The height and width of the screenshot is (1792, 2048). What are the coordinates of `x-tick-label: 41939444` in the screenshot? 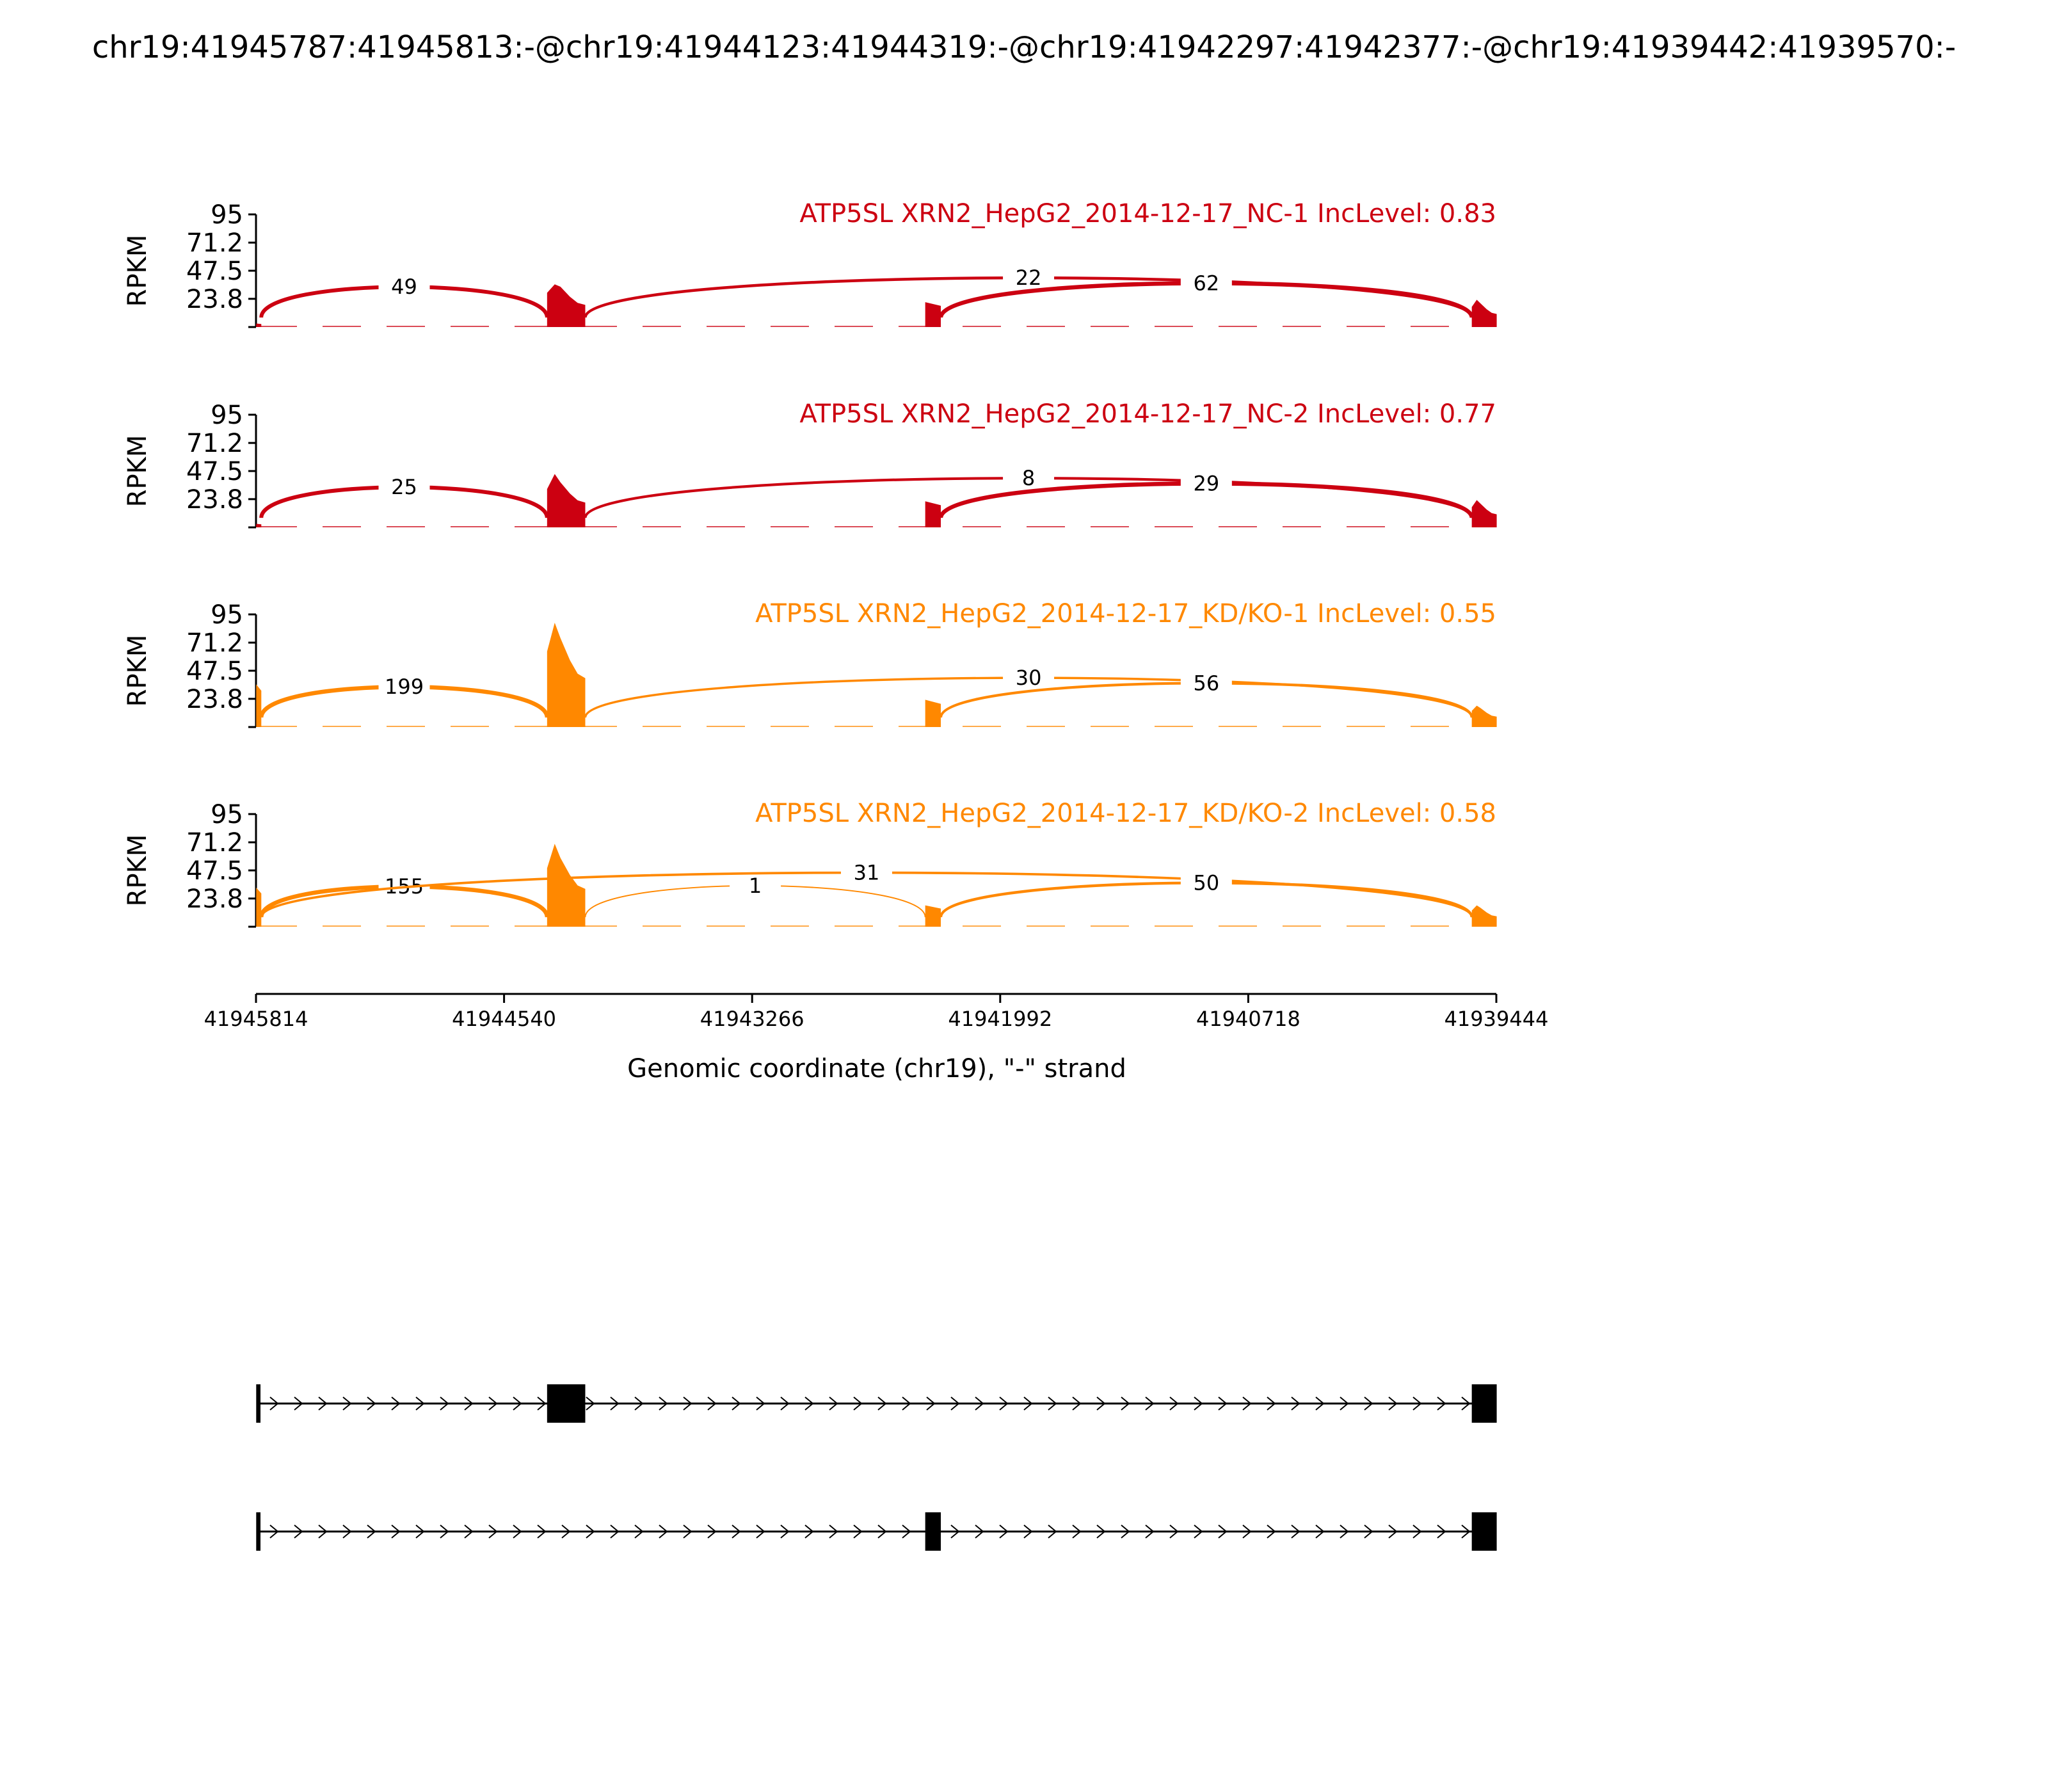 It's located at (1496, 1019).